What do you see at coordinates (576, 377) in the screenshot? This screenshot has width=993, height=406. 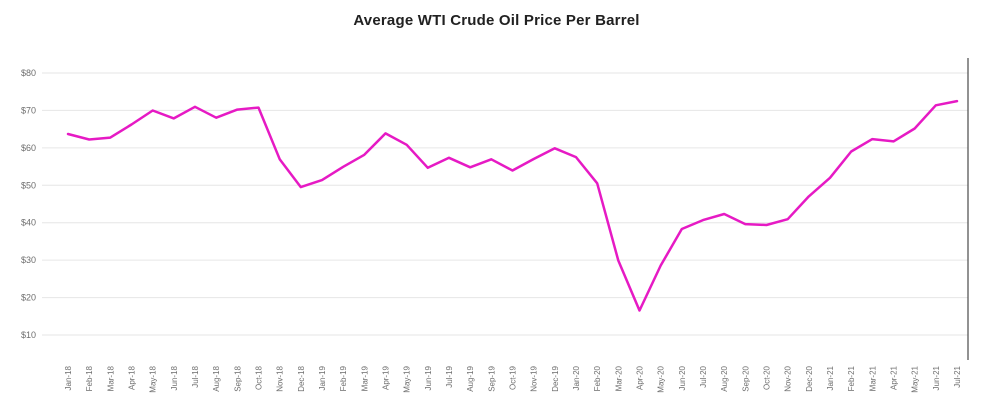 I see `x-tick-label: Jan-20` at bounding box center [576, 377].